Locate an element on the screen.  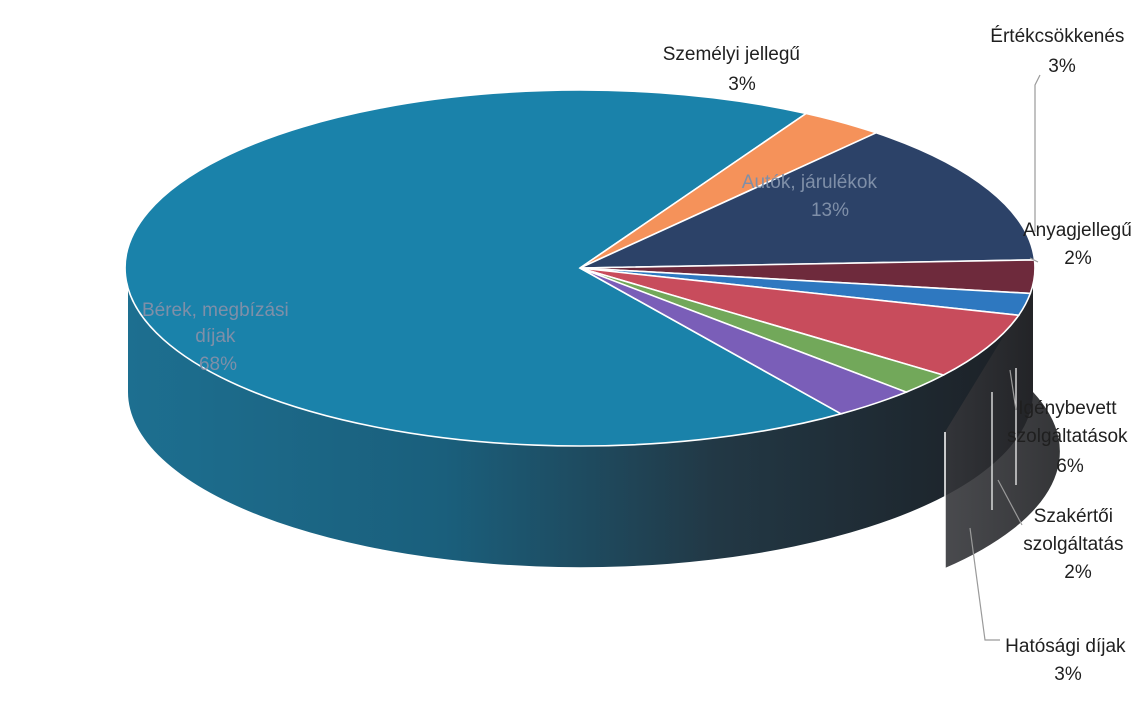
label-igenybevett: Igénybevett szolgáltatások 6% is located at coordinates (1070, 437).